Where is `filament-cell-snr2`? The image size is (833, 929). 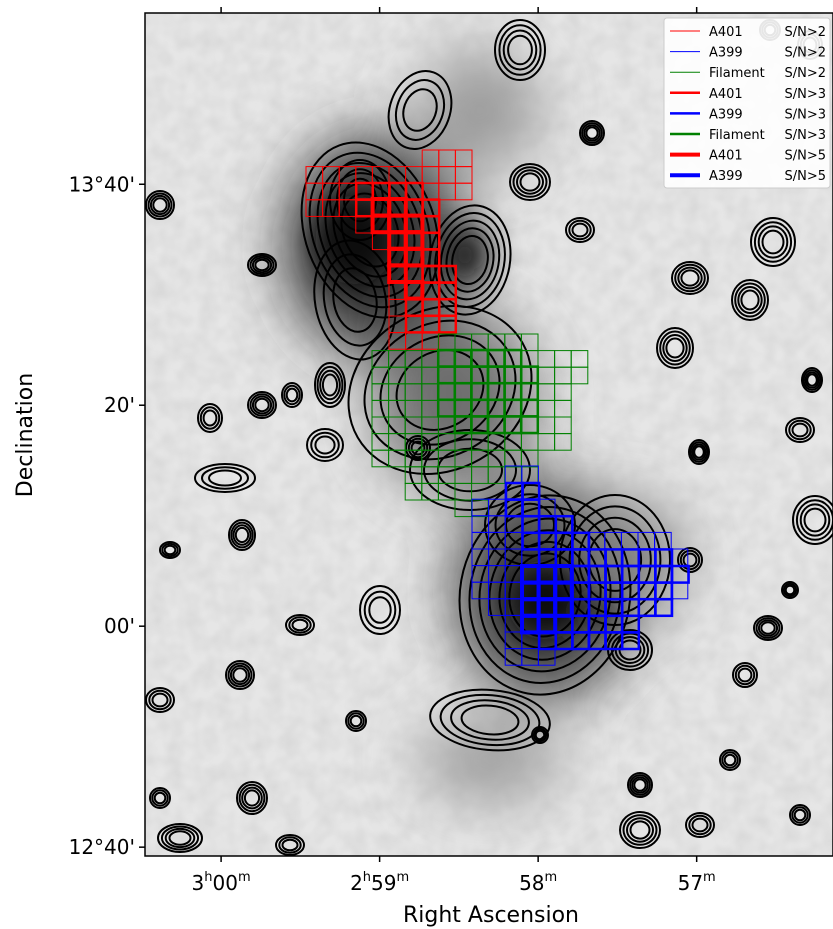
filament-cell-snr2 is located at coordinates (563, 442).